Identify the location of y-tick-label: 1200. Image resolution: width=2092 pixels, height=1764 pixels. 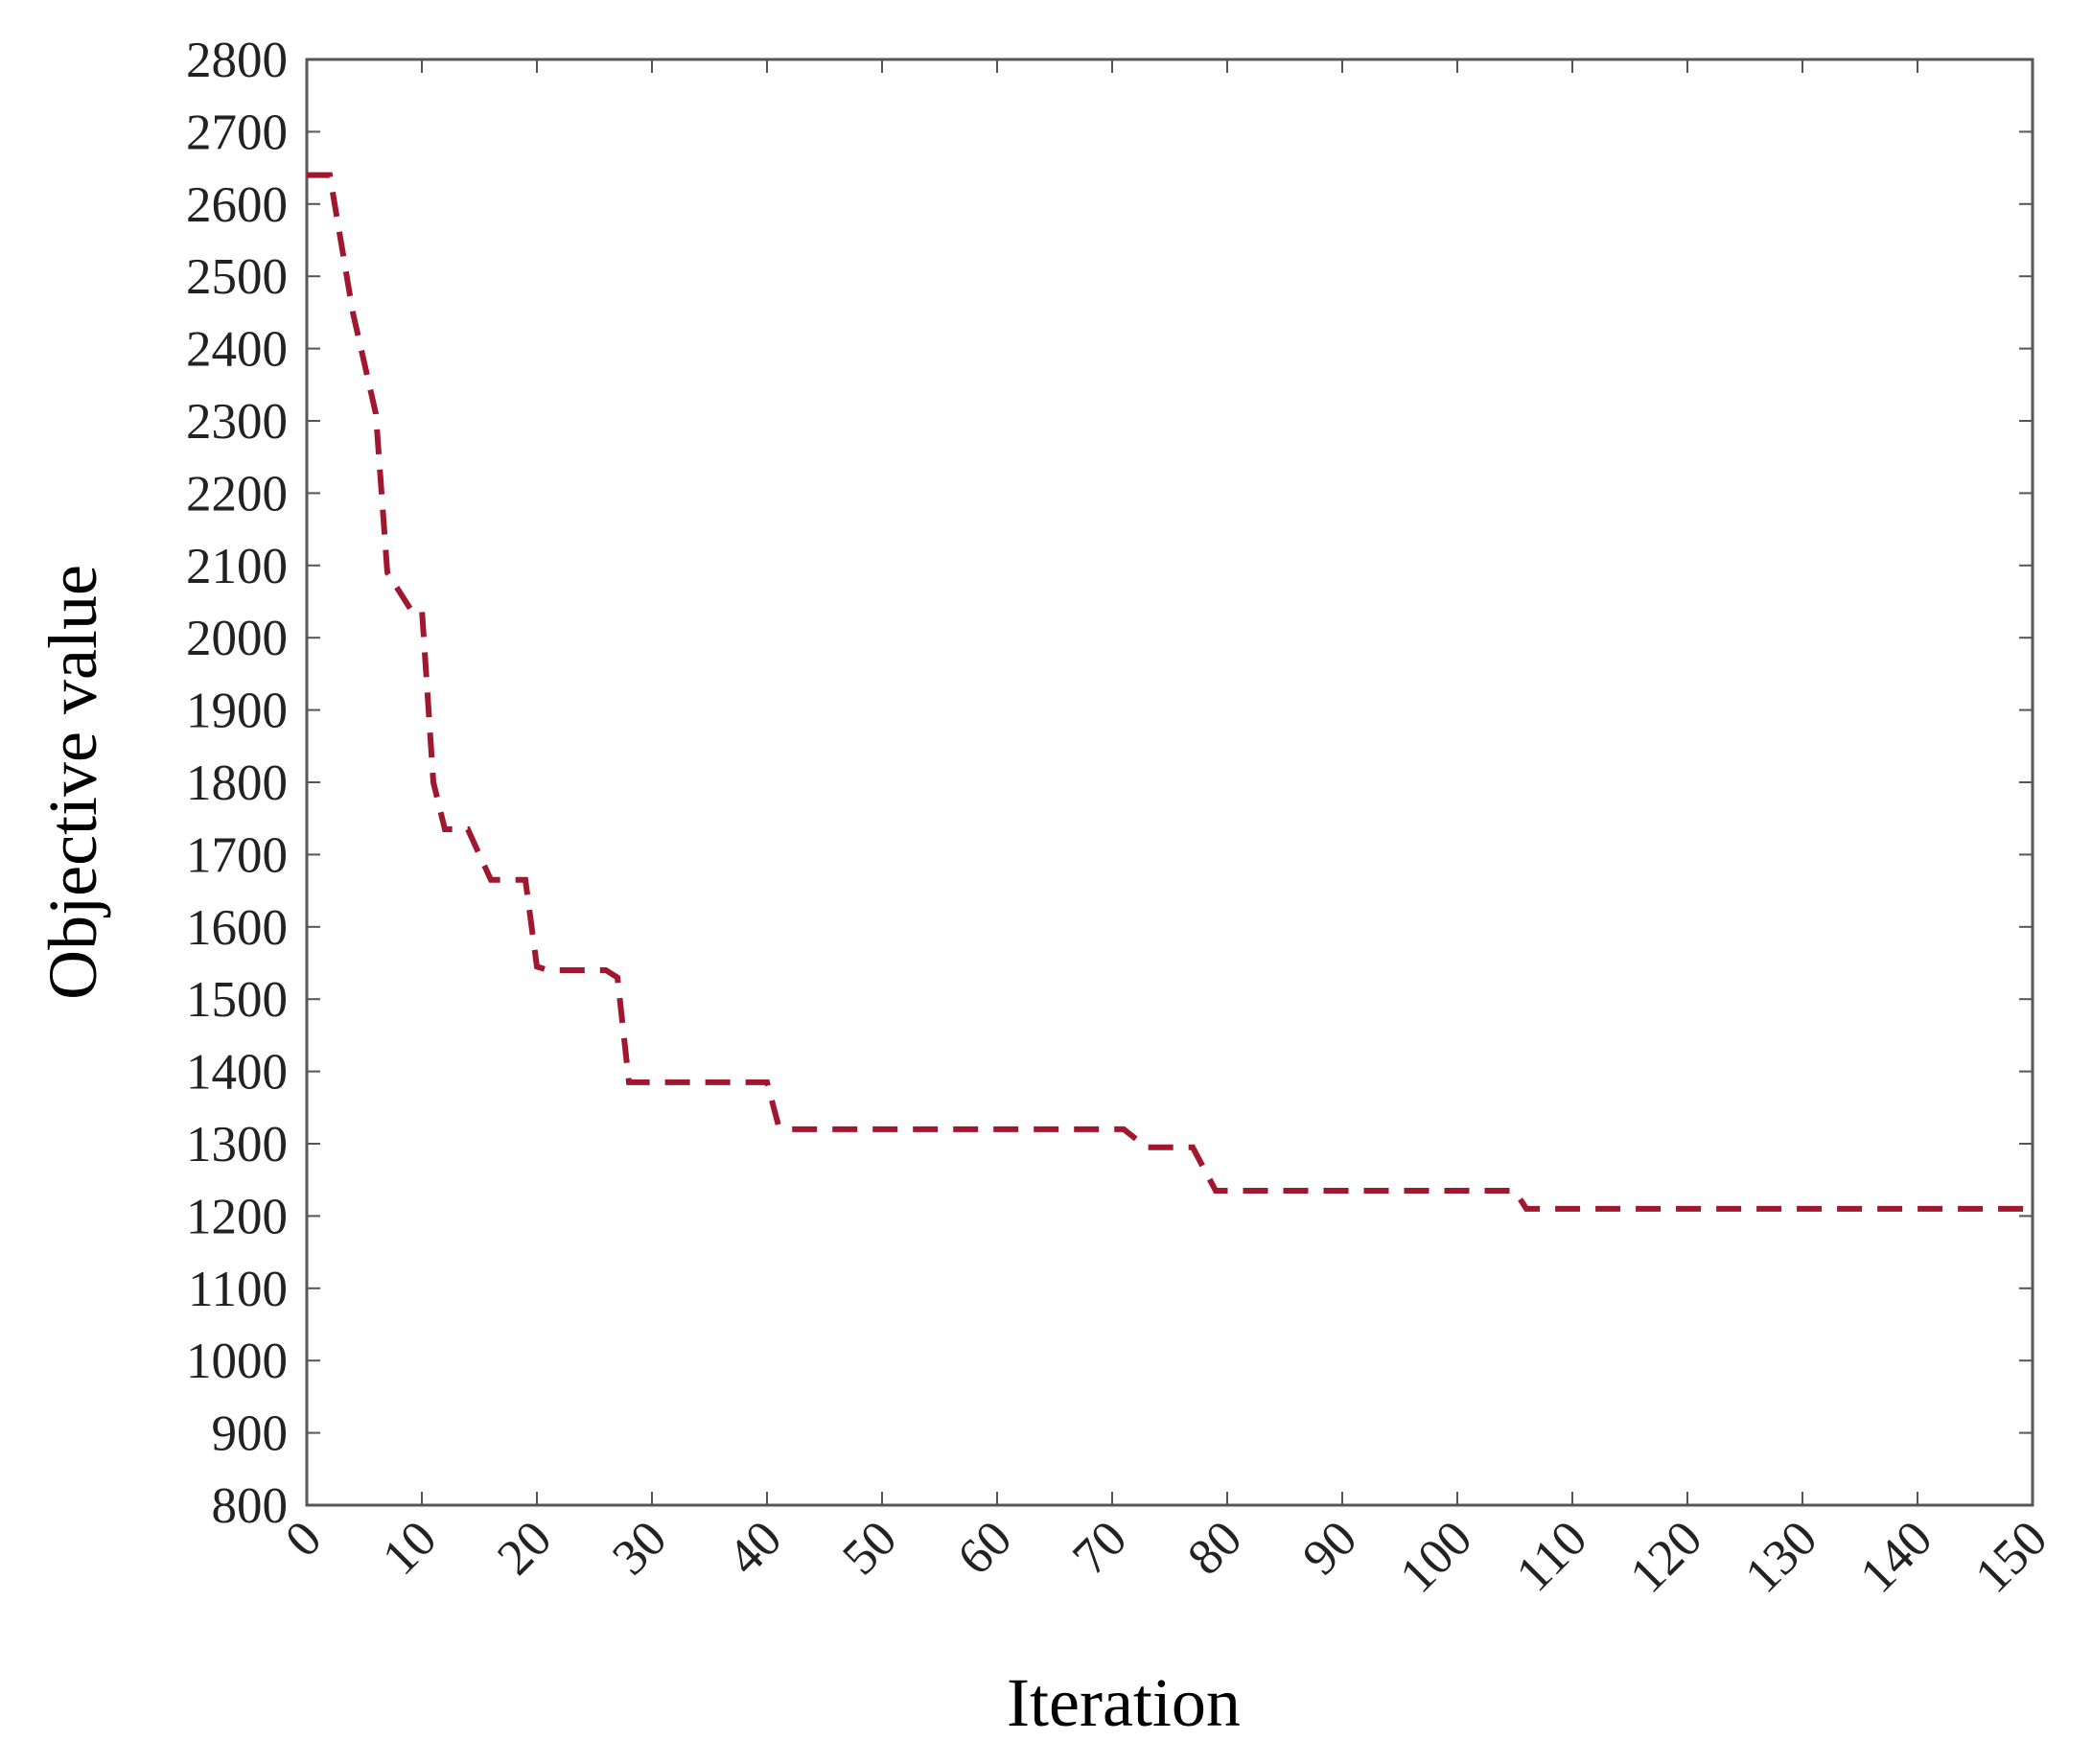
(237, 1216).